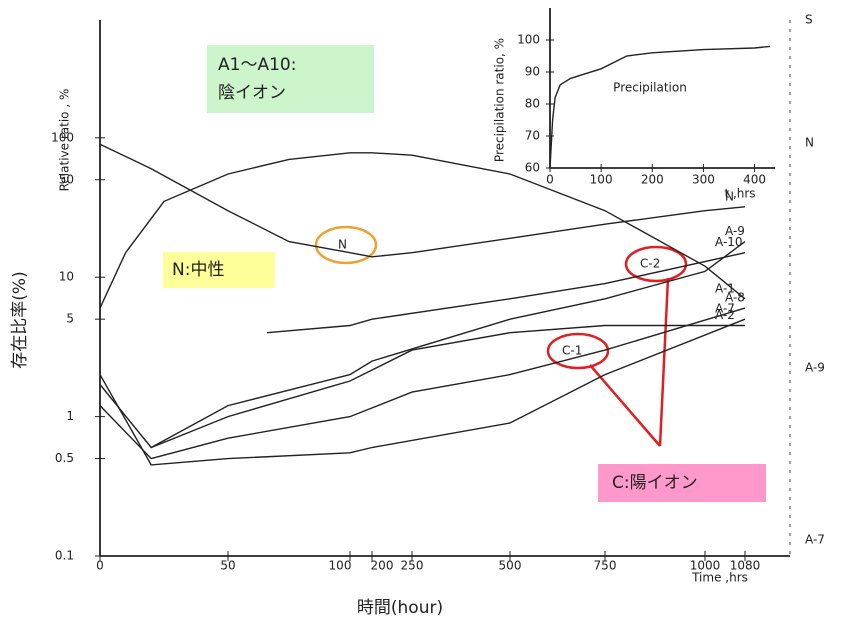 The image size is (845, 627). Describe the element at coordinates (400, 608) in the screenshot. I see `x-axis-title: 時間(hour)` at that location.